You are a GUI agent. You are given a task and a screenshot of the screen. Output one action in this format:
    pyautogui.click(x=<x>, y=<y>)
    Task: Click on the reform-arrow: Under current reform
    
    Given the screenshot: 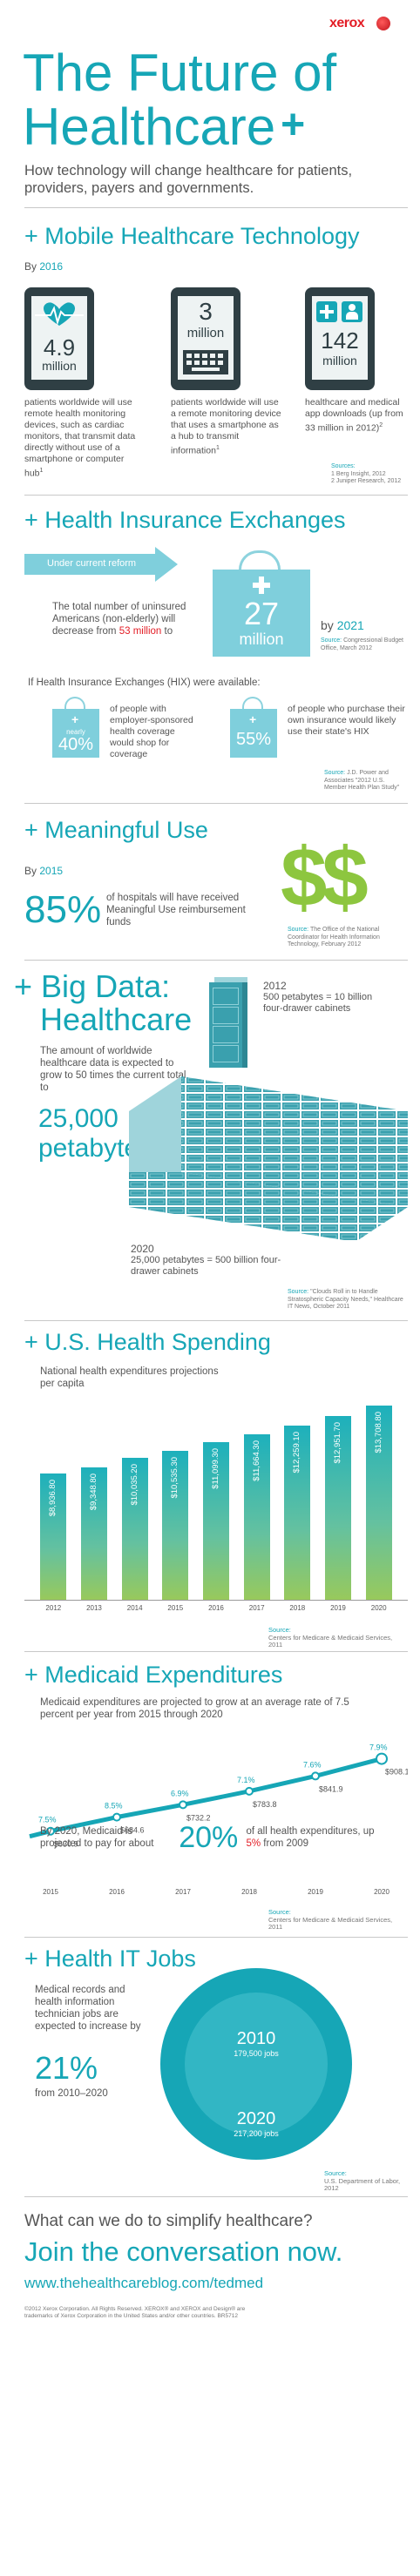 What is the action you would take?
    pyautogui.click(x=101, y=564)
    